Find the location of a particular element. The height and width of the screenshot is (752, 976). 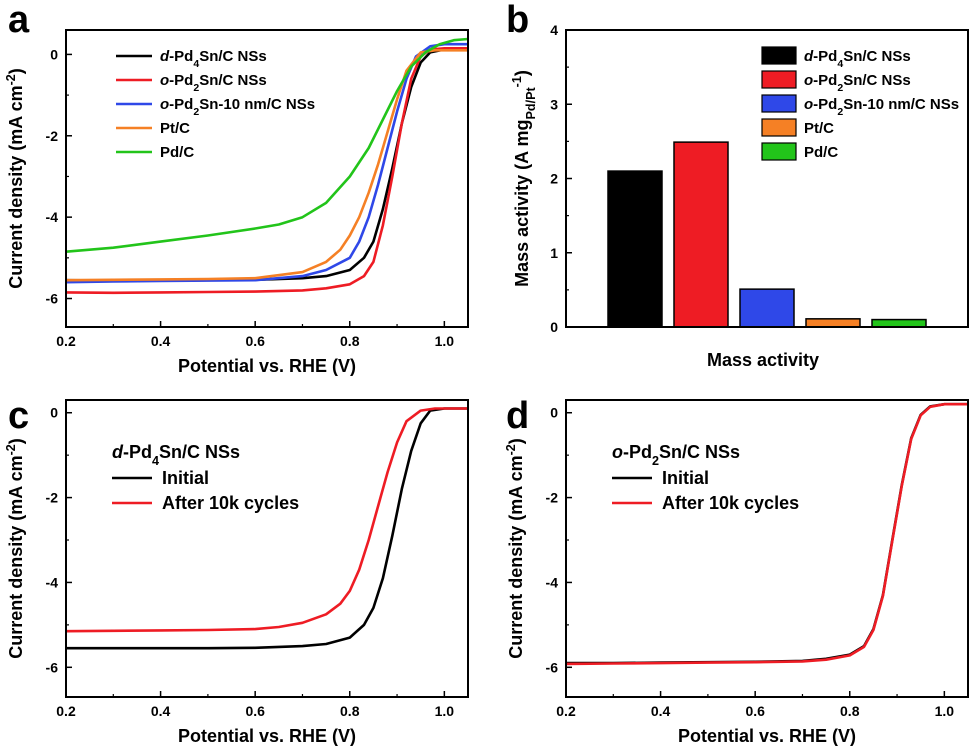

panel-annotation-c-part: Sn/C NSs is located at coordinates (199, 452).